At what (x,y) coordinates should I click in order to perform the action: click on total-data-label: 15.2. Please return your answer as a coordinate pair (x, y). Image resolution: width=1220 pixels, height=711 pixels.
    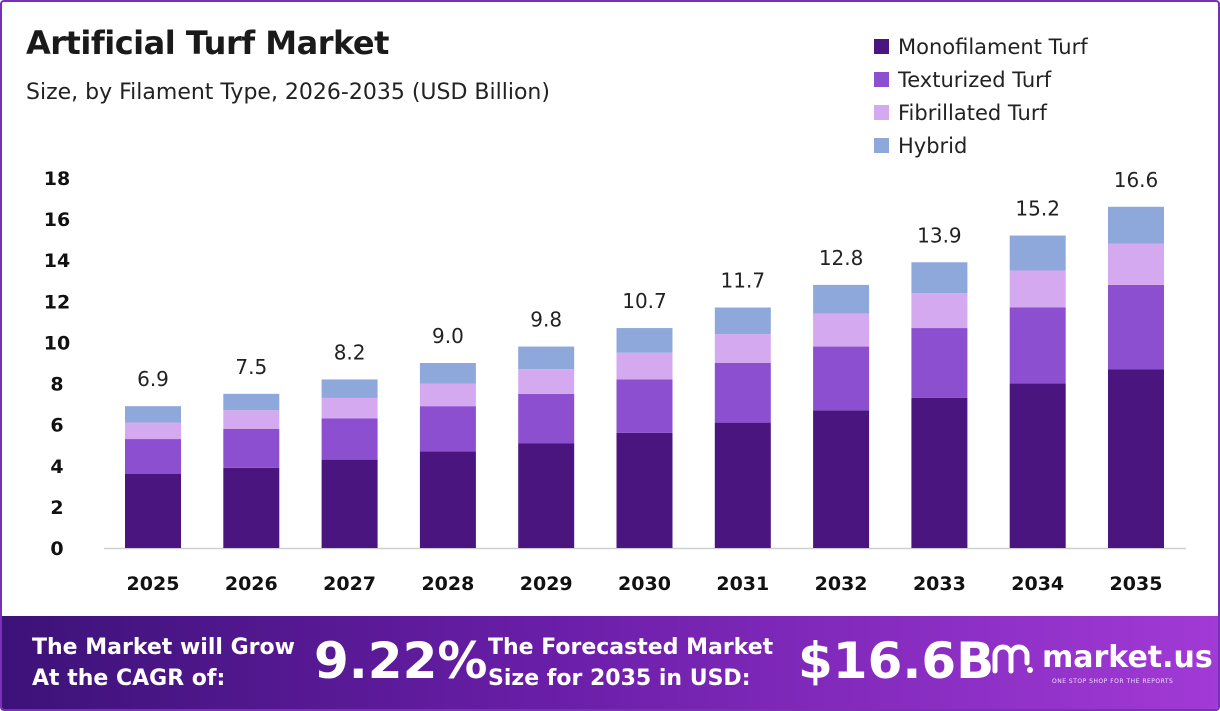
    Looking at the image, I should click on (1037, 209).